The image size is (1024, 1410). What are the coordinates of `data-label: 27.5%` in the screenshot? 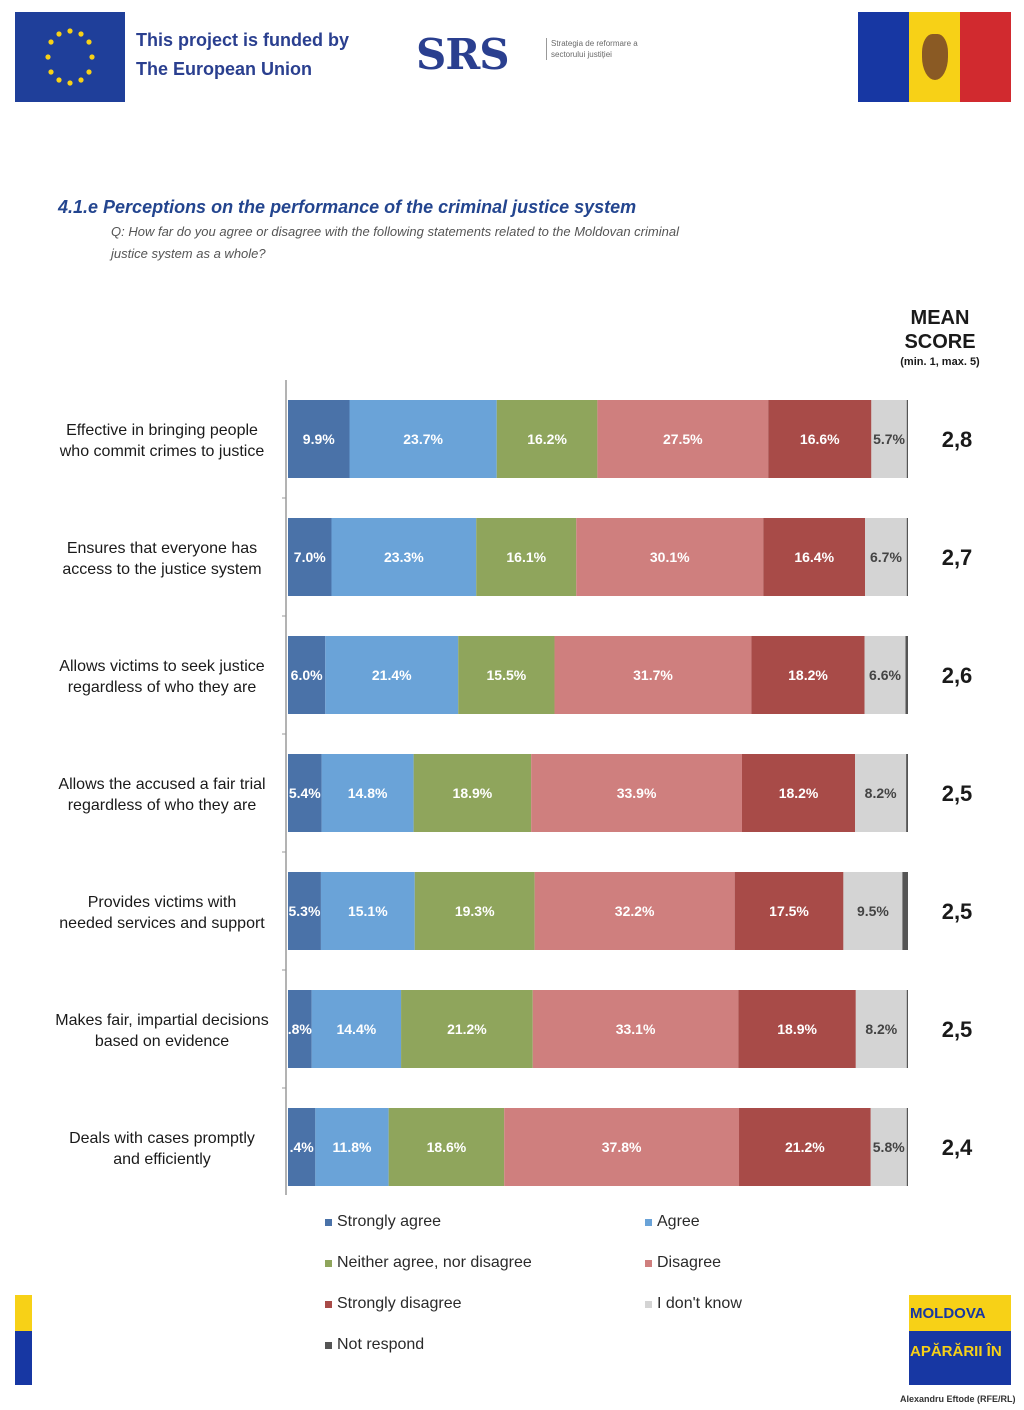 It's located at (683, 439).